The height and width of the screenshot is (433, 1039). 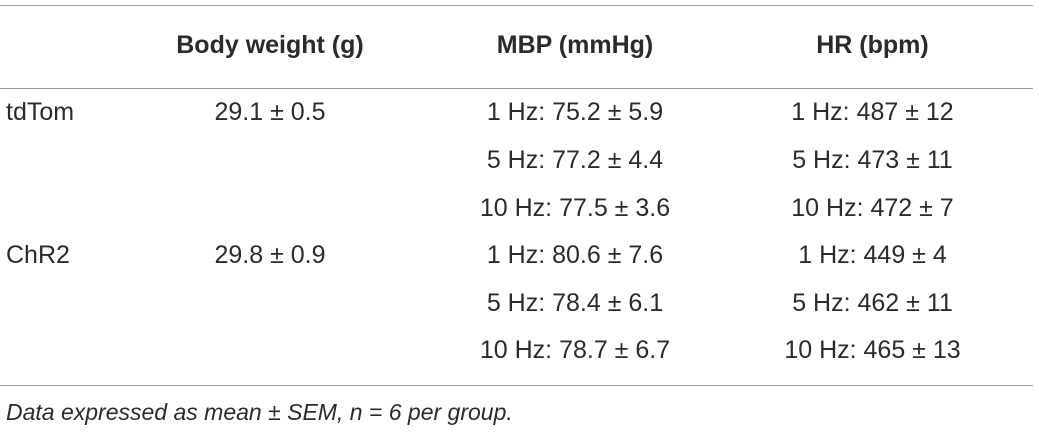 I want to click on hr-tdtom-5hz: 5 Hz: 473 ± 11, so click(x=872, y=160).